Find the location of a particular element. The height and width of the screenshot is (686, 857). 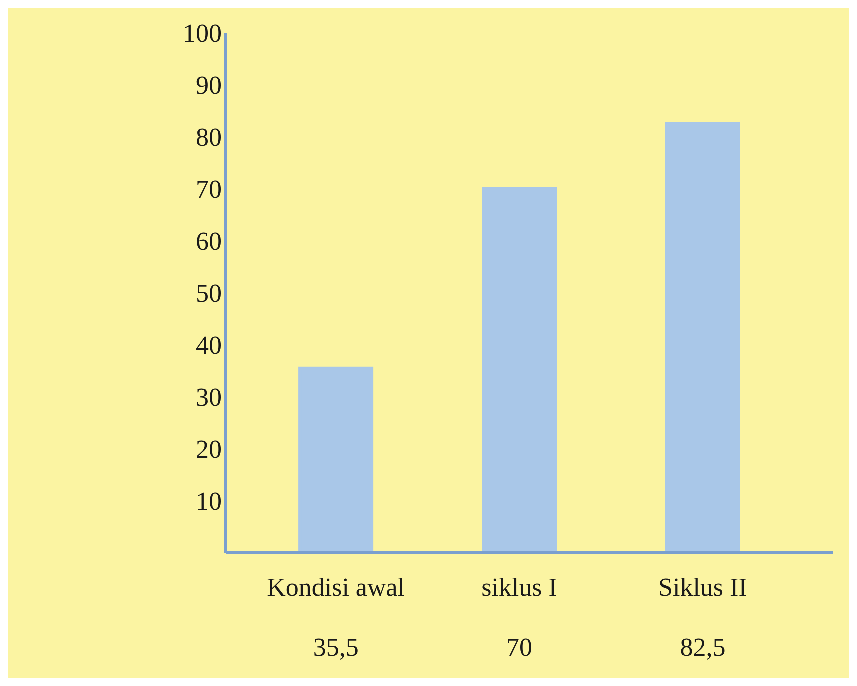

y-tick-label: 80 is located at coordinates (209, 137).